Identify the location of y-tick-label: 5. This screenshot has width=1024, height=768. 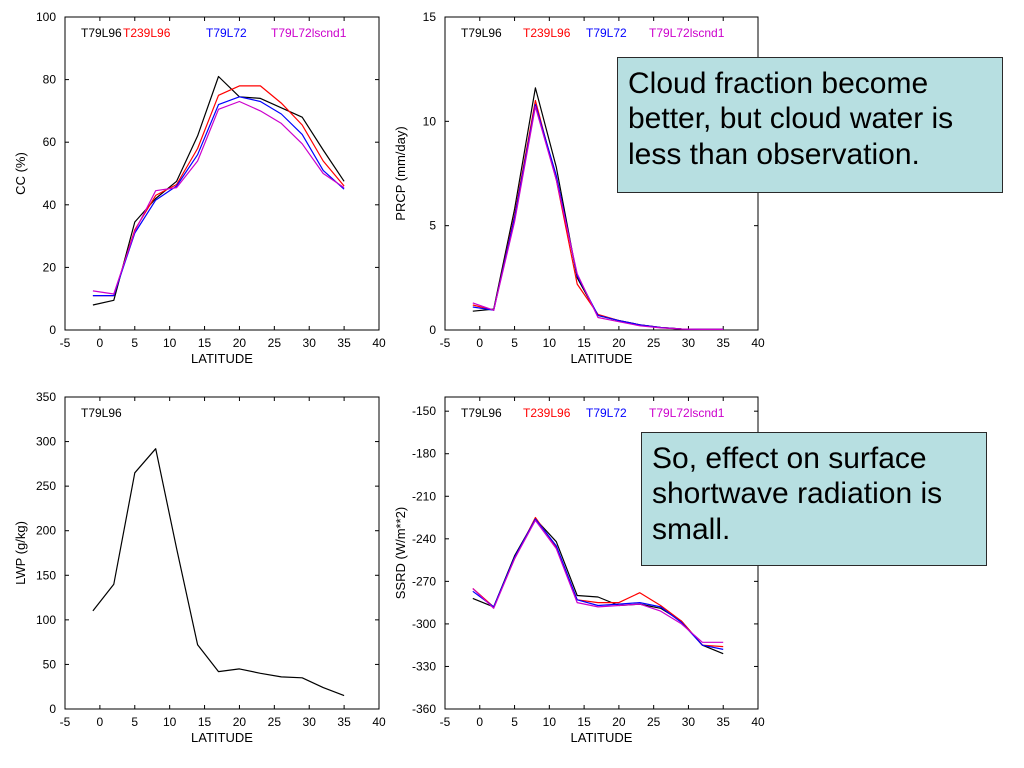
(432, 226).